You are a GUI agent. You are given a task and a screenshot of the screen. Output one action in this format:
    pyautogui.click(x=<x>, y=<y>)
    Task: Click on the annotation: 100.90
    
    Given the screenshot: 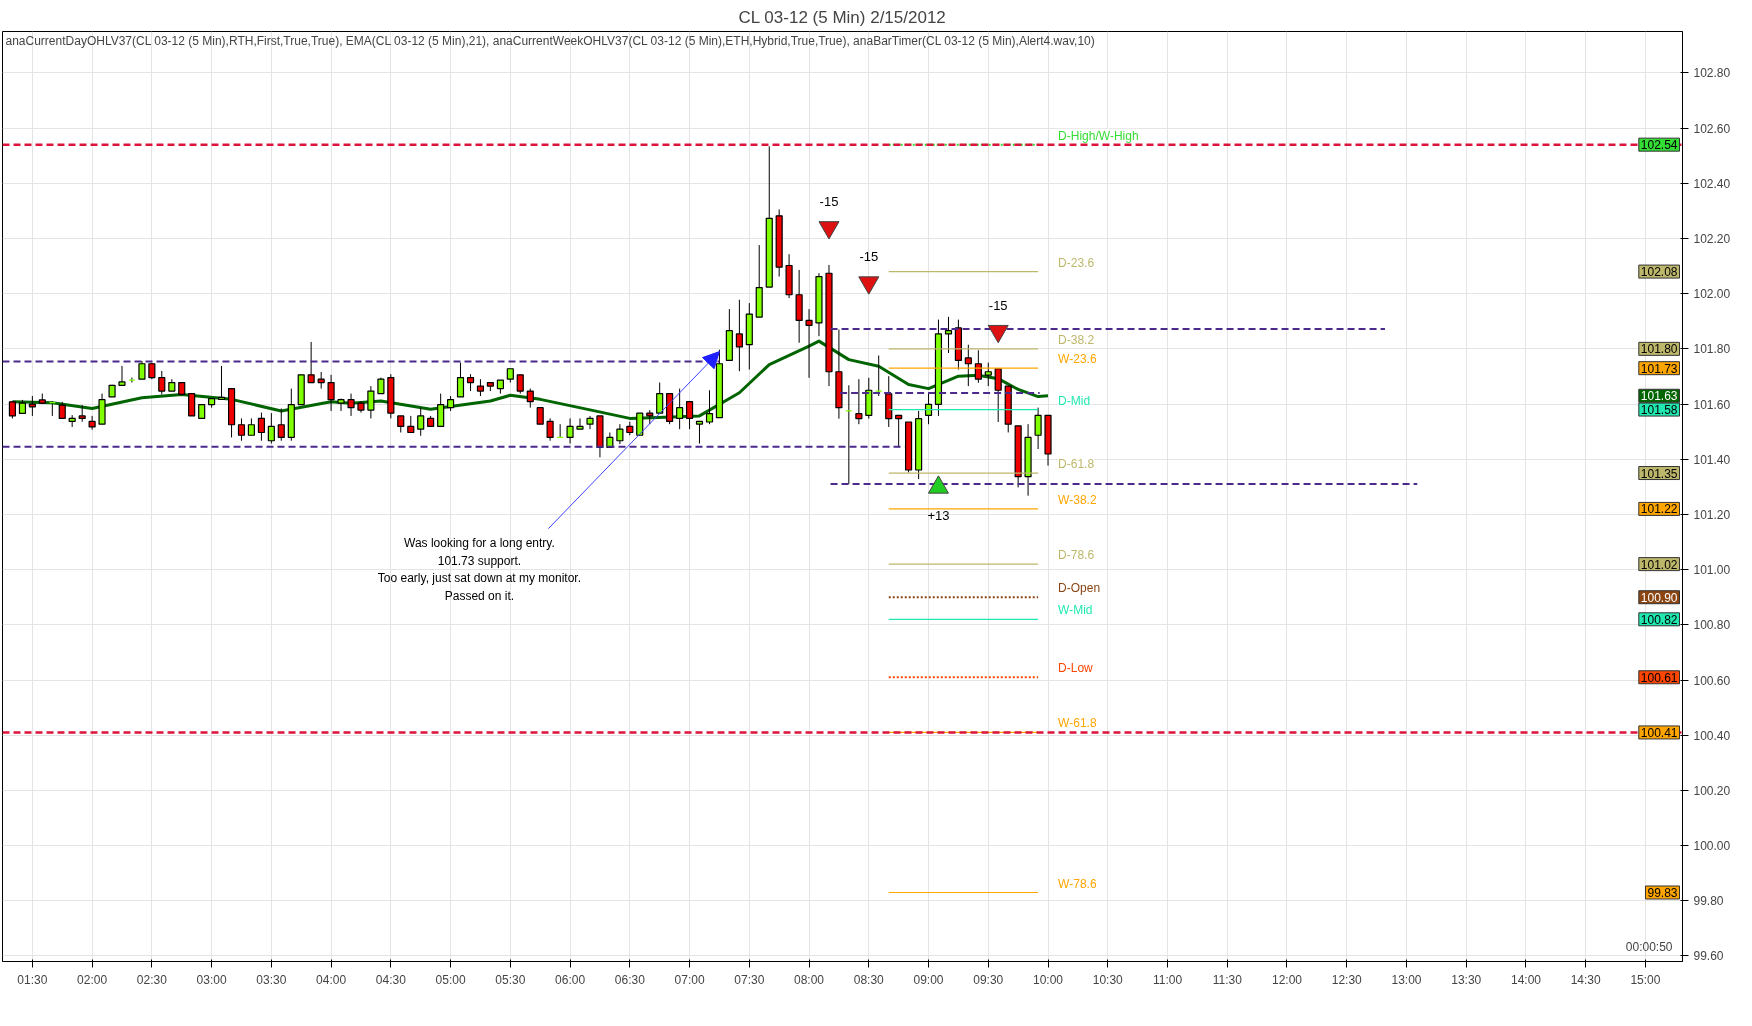 What is the action you would take?
    pyautogui.click(x=1659, y=597)
    